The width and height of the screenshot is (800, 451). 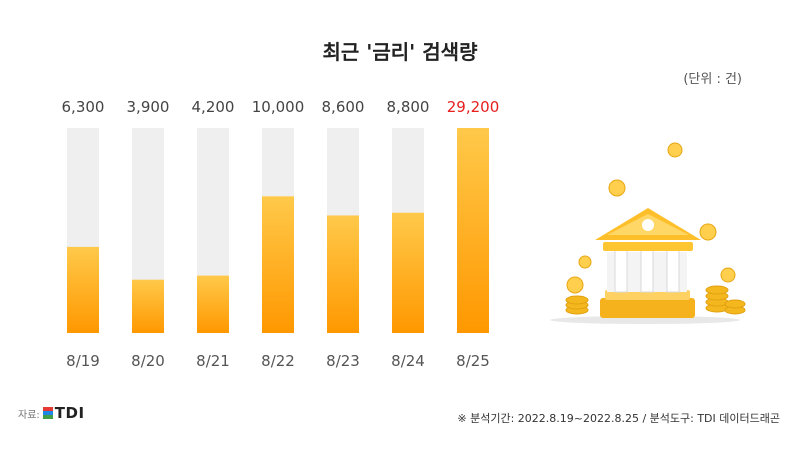 I want to click on category-label: 8/19, so click(x=83, y=361).